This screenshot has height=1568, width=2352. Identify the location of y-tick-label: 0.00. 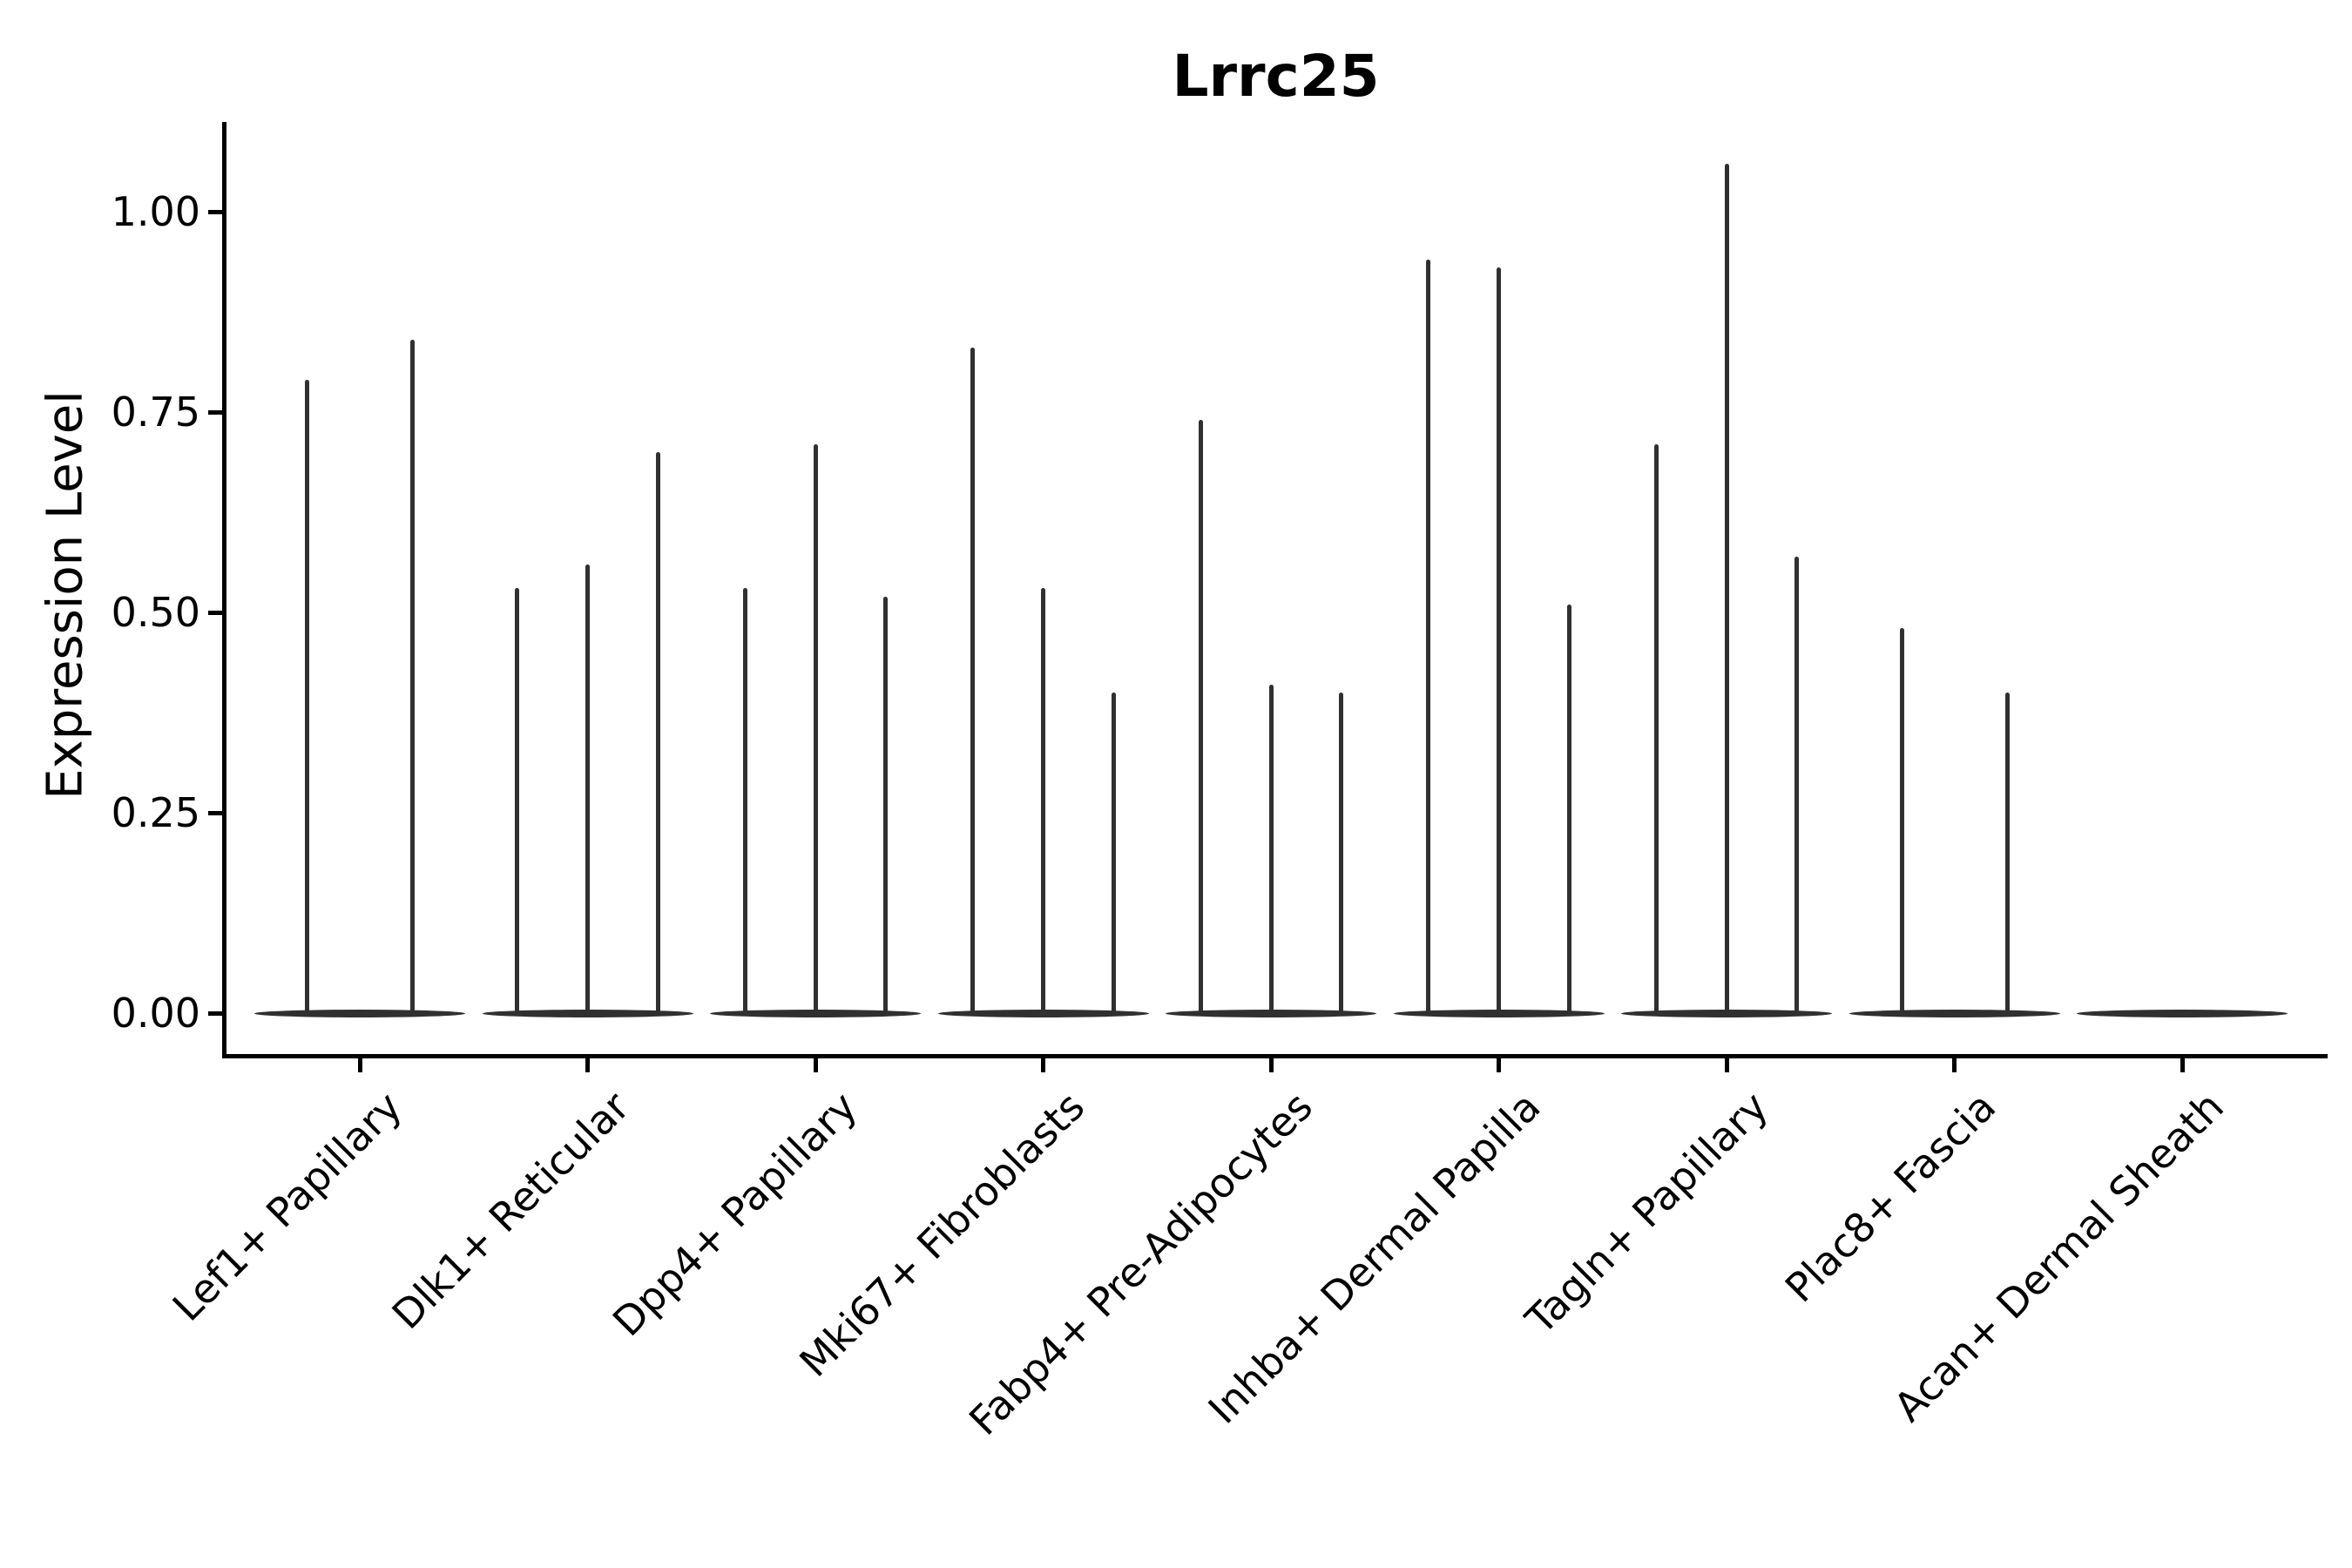
(155, 1014).